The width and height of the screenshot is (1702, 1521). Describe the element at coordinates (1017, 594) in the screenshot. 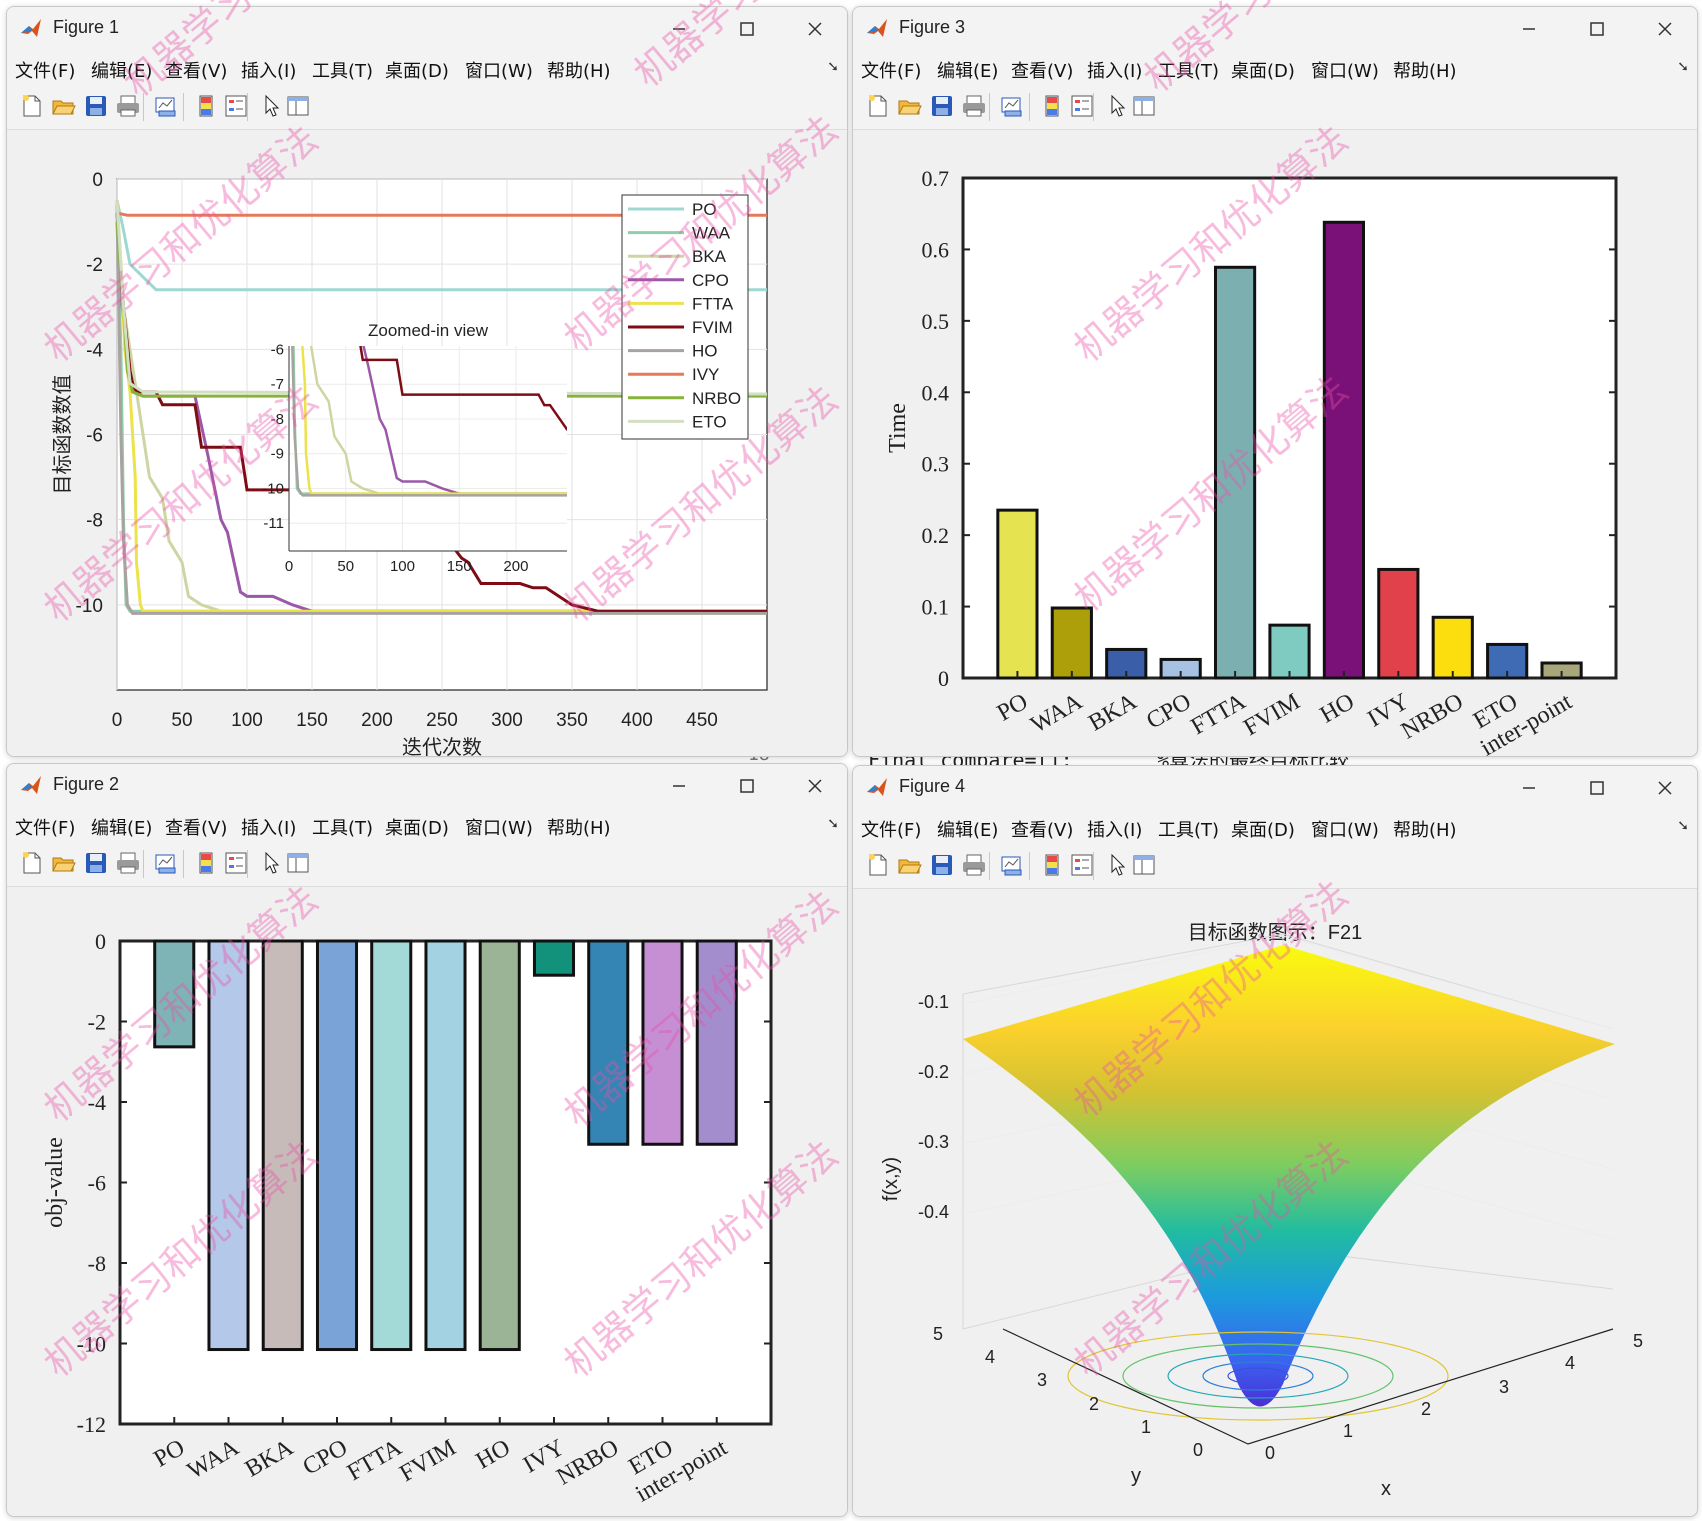

I see `bar-po` at that location.